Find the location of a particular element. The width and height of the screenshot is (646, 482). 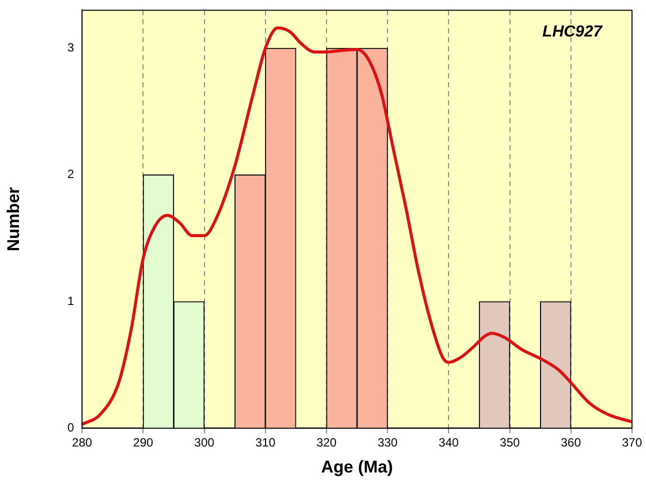

text: LHC927 is located at coordinates (573, 32).